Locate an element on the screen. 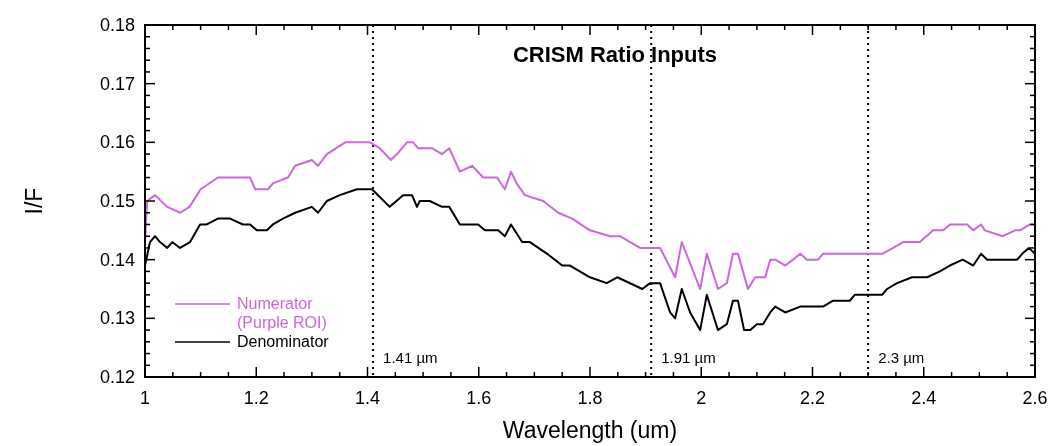 This screenshot has width=1057, height=446. x-tick-label: 1.2 is located at coordinates (256, 398).